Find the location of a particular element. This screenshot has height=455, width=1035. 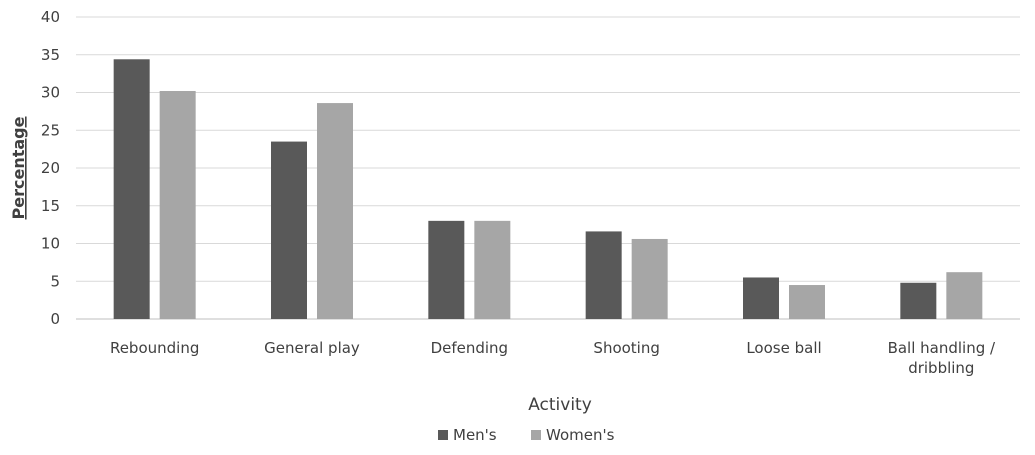

x-category-label: Shooting is located at coordinates (626, 348).